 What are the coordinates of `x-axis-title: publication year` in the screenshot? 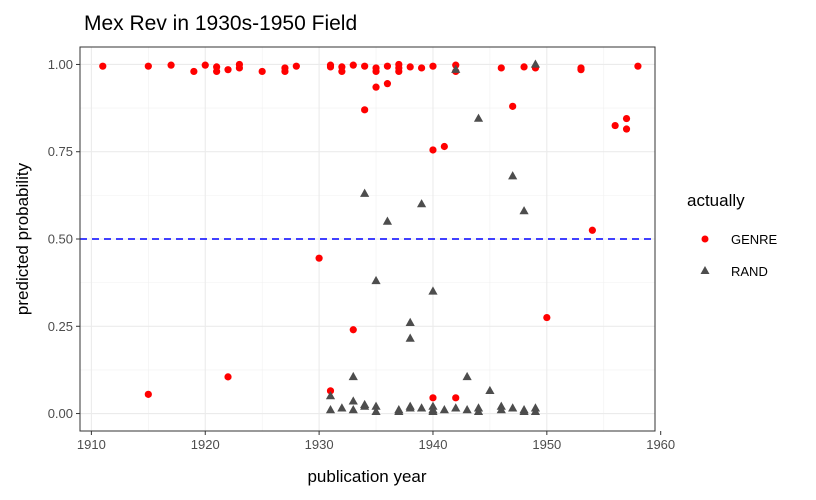 It's located at (366, 476).